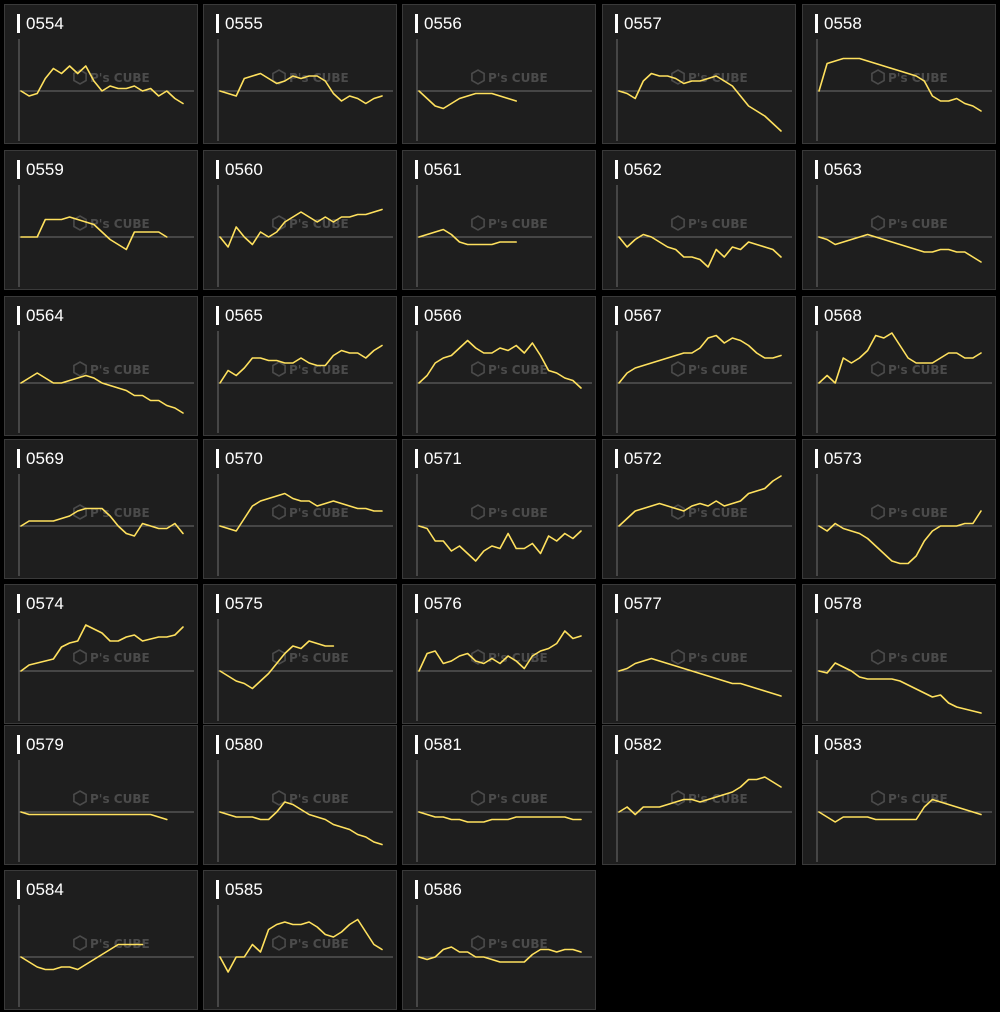  What do you see at coordinates (443, 889) in the screenshot?
I see `chart-title: 0586` at bounding box center [443, 889].